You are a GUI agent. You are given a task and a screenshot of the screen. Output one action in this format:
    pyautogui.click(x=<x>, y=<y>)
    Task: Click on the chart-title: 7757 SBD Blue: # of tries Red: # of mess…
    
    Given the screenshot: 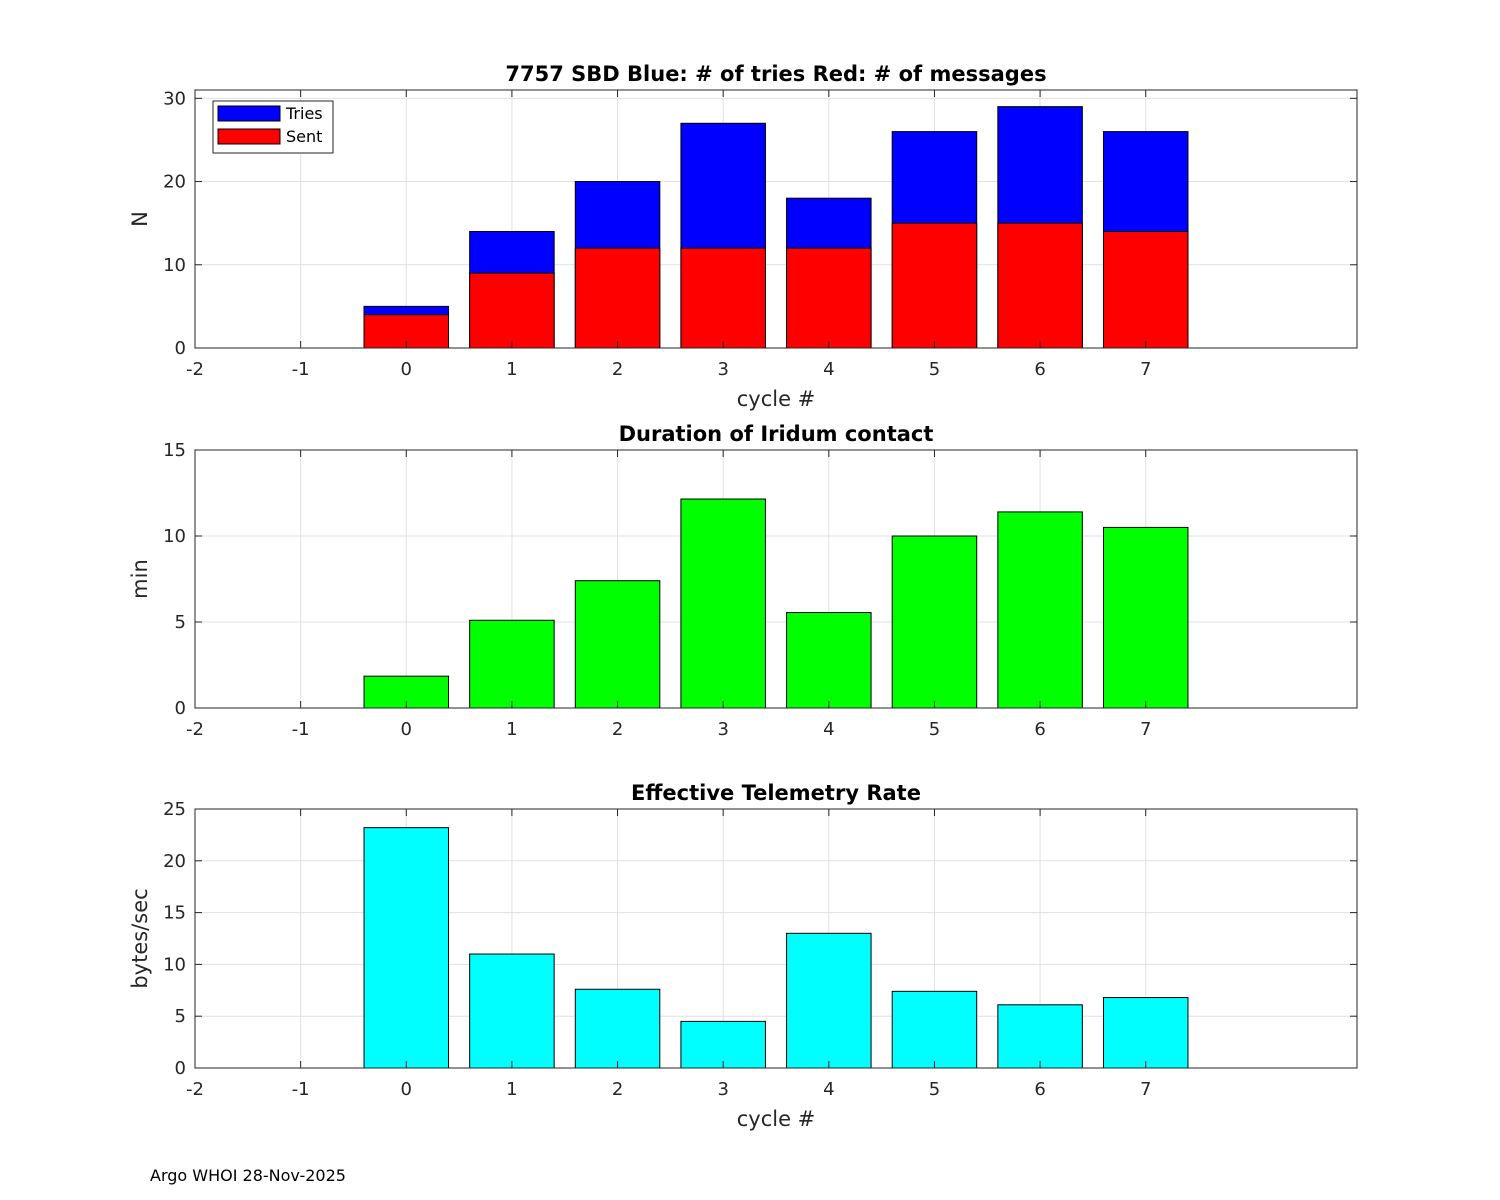 What is the action you would take?
    pyautogui.click(x=775, y=74)
    